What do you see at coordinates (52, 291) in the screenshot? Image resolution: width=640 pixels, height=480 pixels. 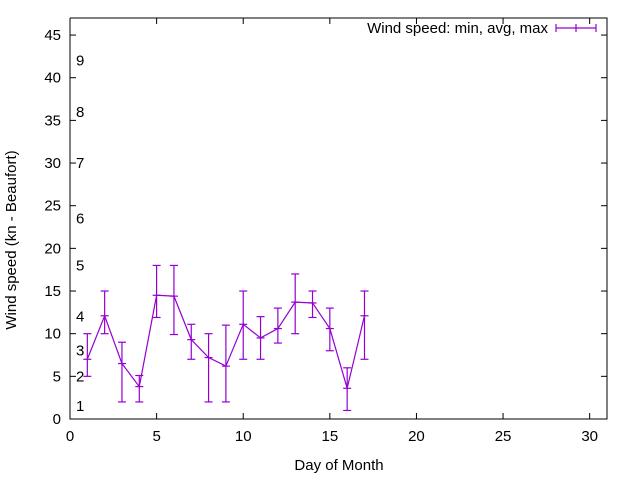 I see `y-tick-label: 15` at bounding box center [52, 291].